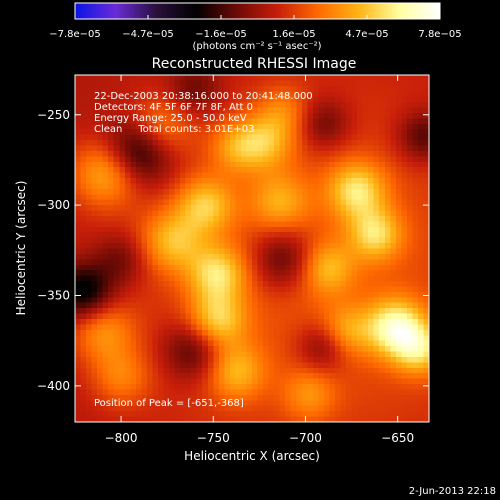  What do you see at coordinates (173, 107) in the screenshot?
I see `annotation-detectors: Detectors: 4F 5F 6F 7F 8F, Att 0` at bounding box center [173, 107].